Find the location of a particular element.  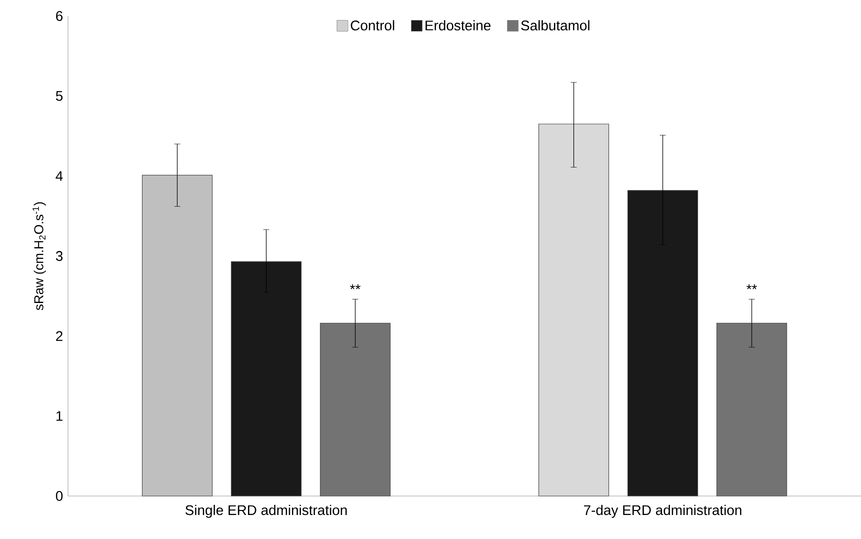

y-tick-label: 2 is located at coordinates (59, 336).